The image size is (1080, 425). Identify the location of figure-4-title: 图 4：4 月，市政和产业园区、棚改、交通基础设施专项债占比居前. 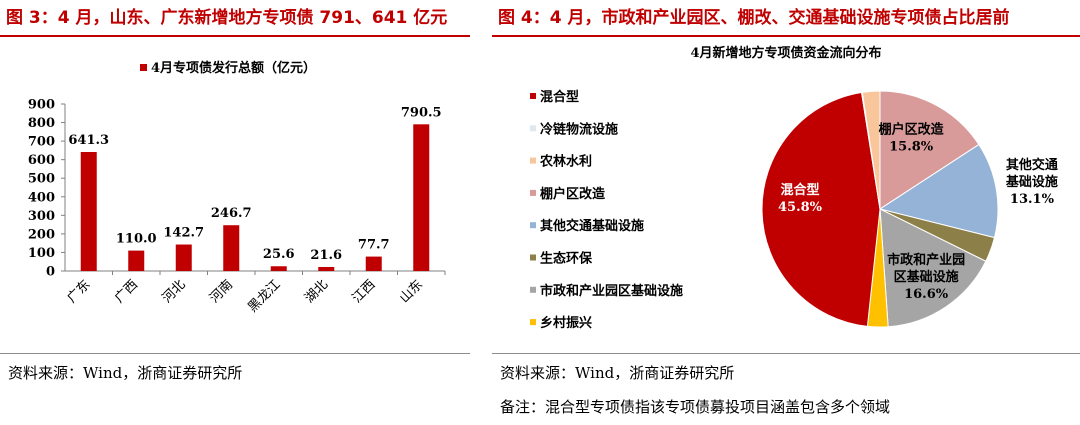
(754, 18).